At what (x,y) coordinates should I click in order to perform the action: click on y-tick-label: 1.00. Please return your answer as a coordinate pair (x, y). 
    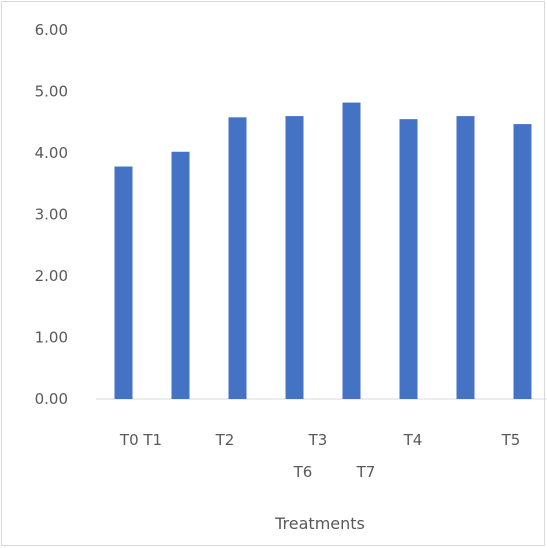
    Looking at the image, I should click on (51, 338).